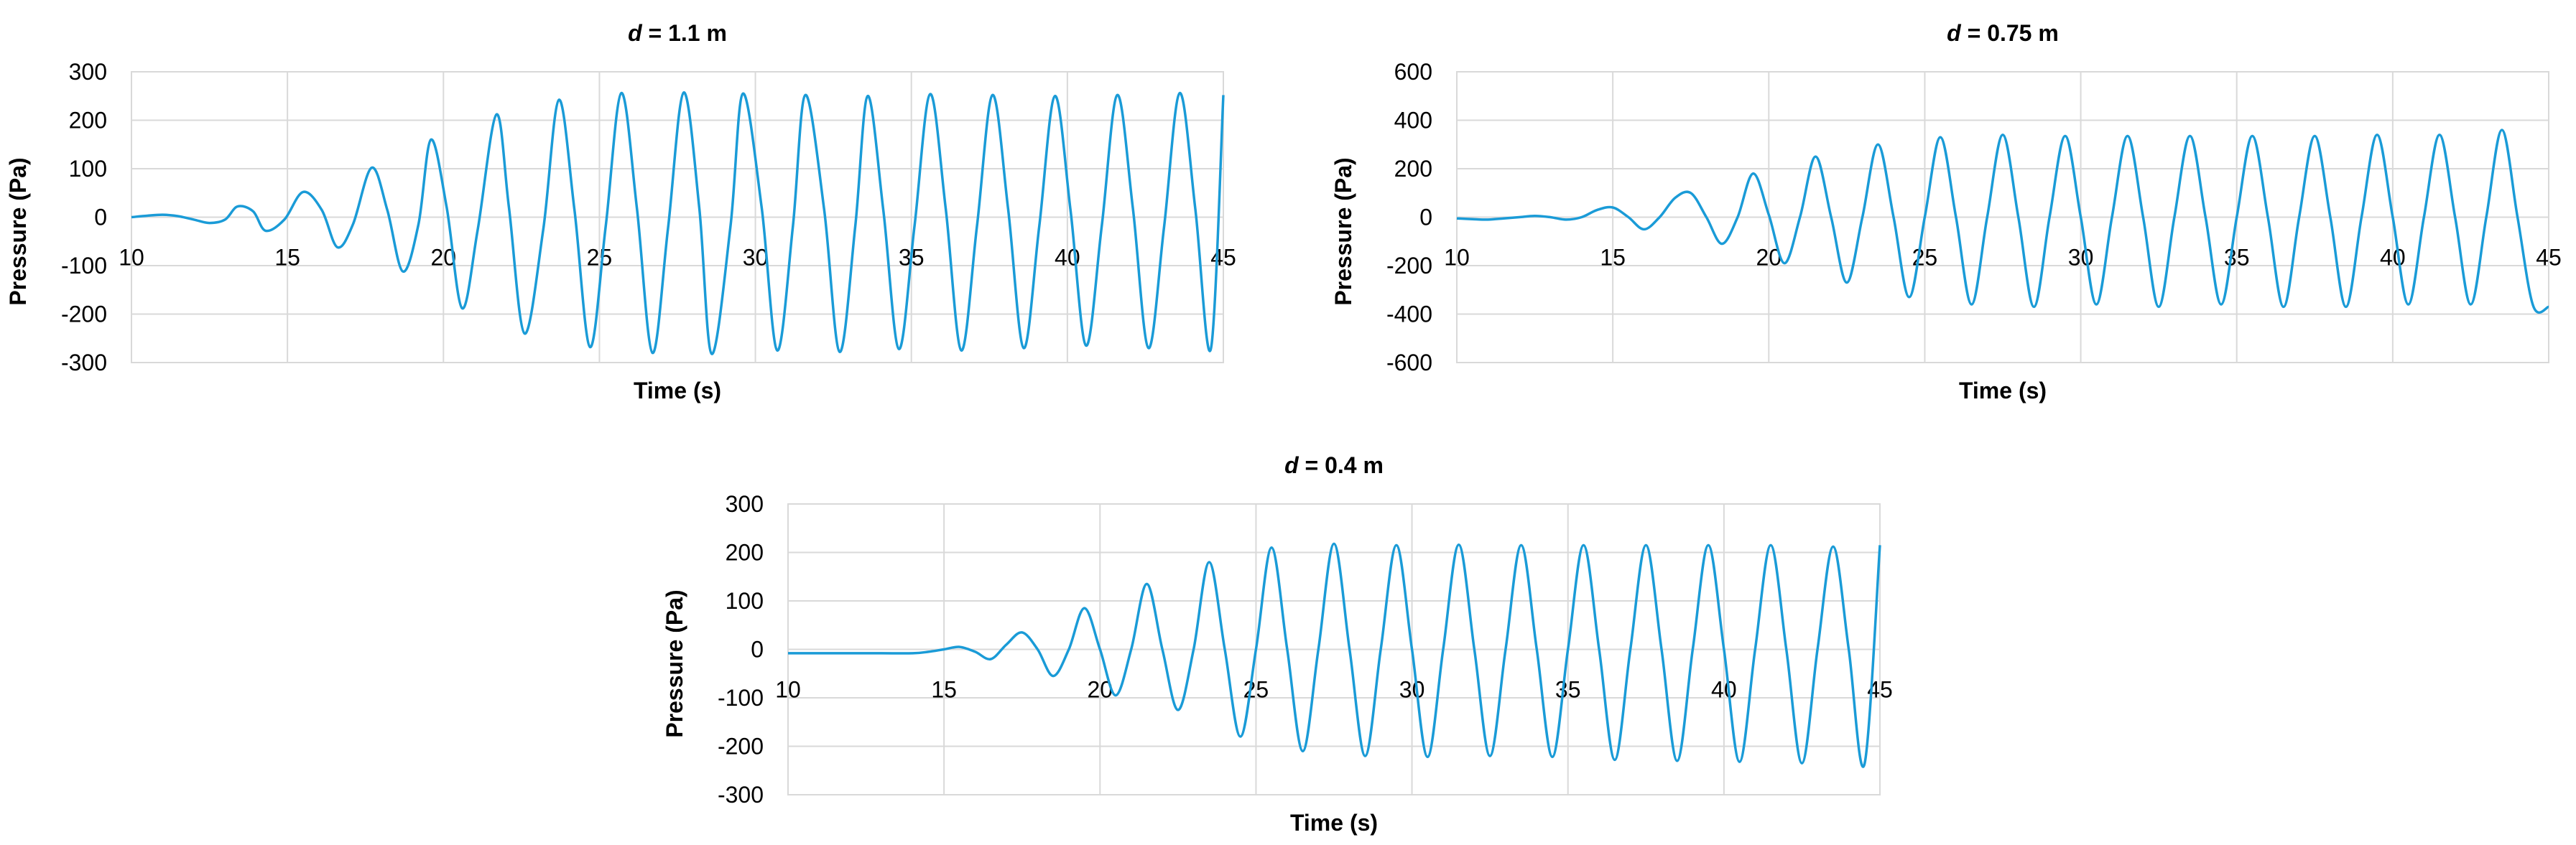 The image size is (2576, 845). Describe the element at coordinates (1341, 465) in the screenshot. I see `chart-title-rest: = 0.4 m` at that location.